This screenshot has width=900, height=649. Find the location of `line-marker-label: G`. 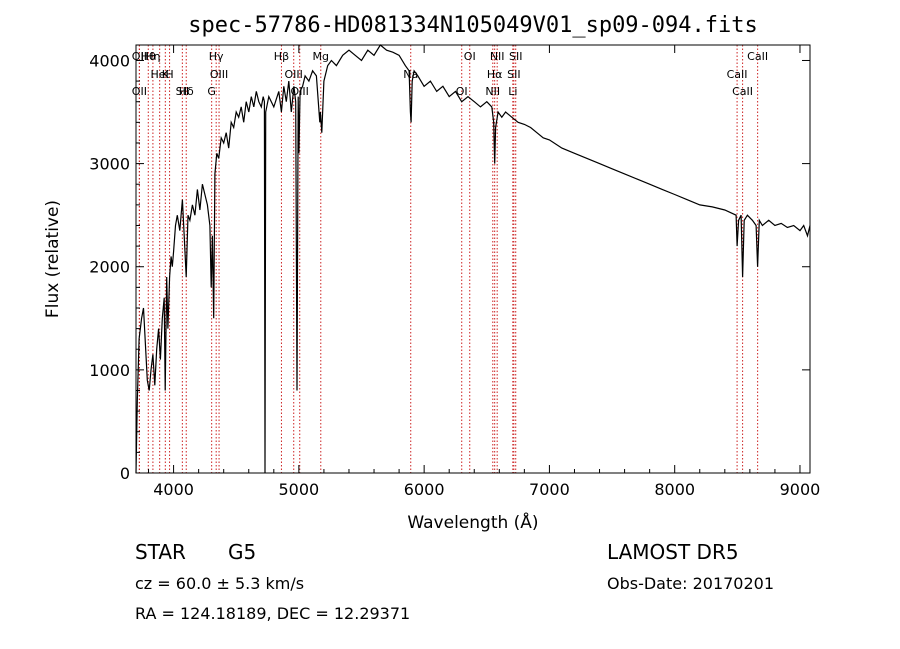

line-marker-label: G is located at coordinates (211, 91).